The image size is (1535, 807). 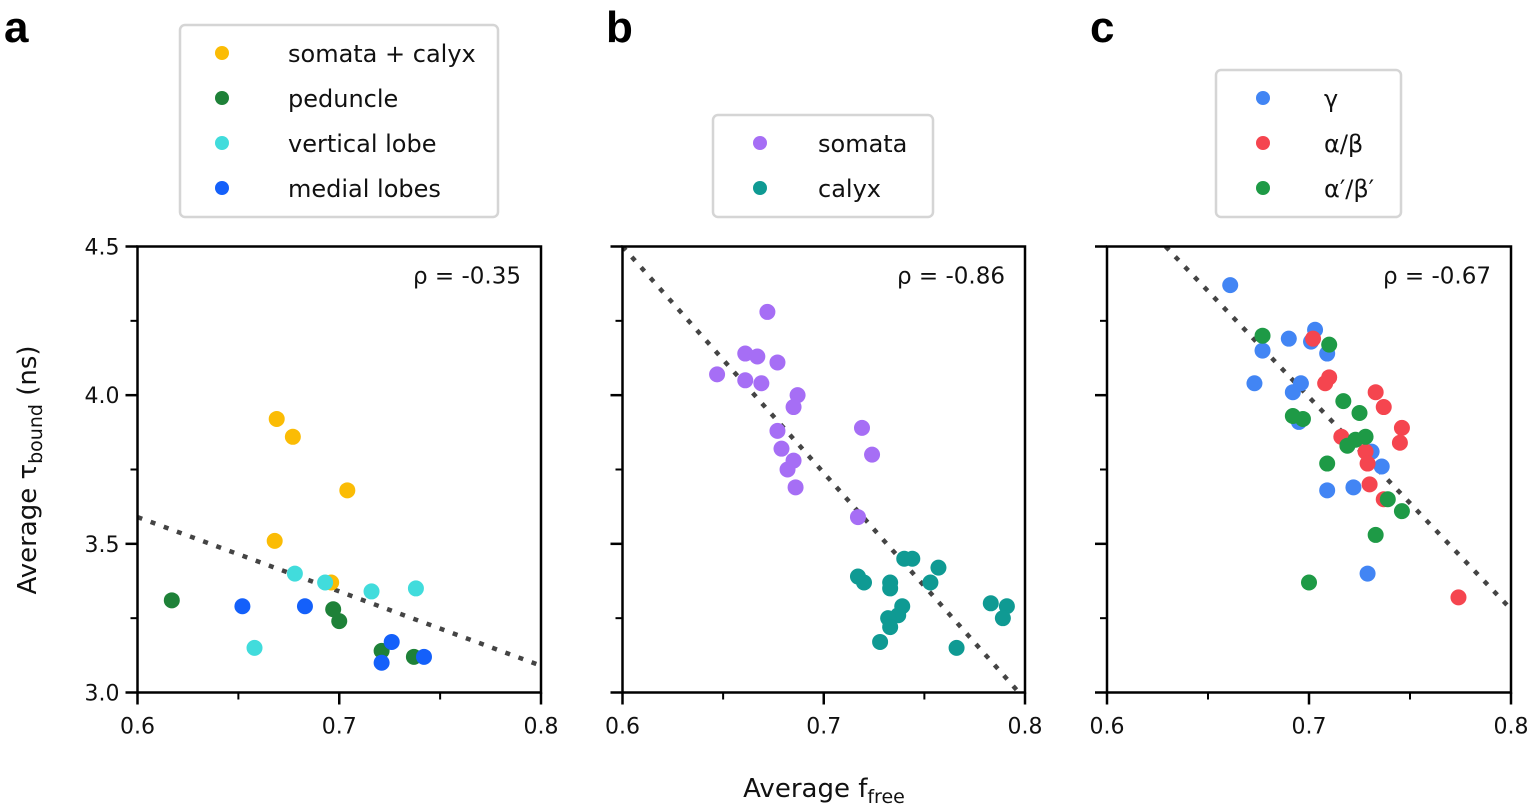 I want to click on series-peduncle, so click(x=292, y=628).